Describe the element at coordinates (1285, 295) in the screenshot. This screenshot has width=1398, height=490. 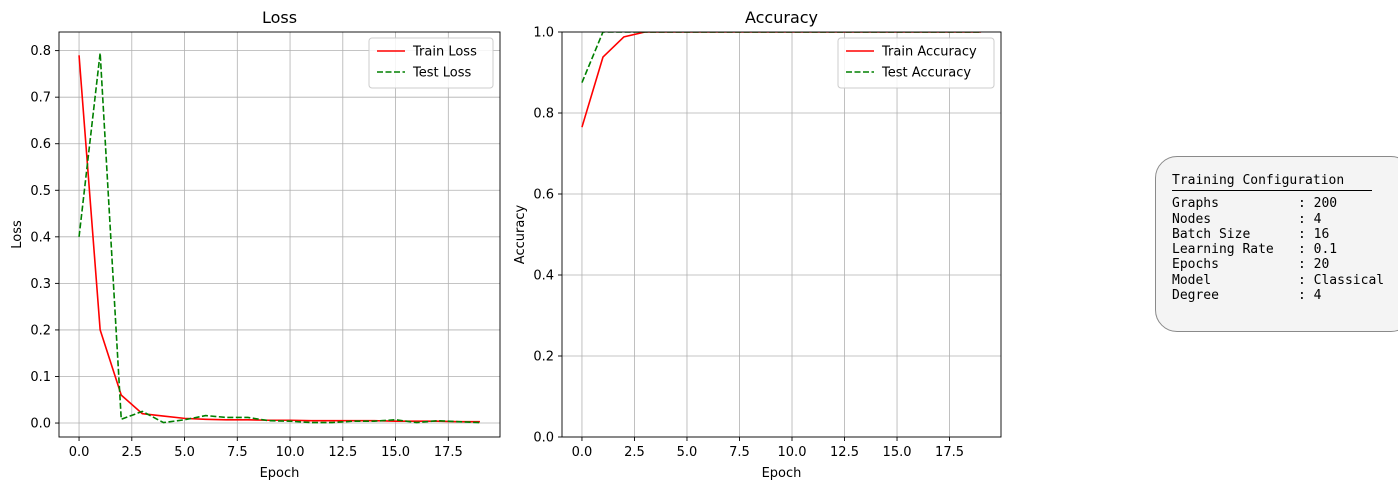
I see `config-row: Degree : 4` at that location.